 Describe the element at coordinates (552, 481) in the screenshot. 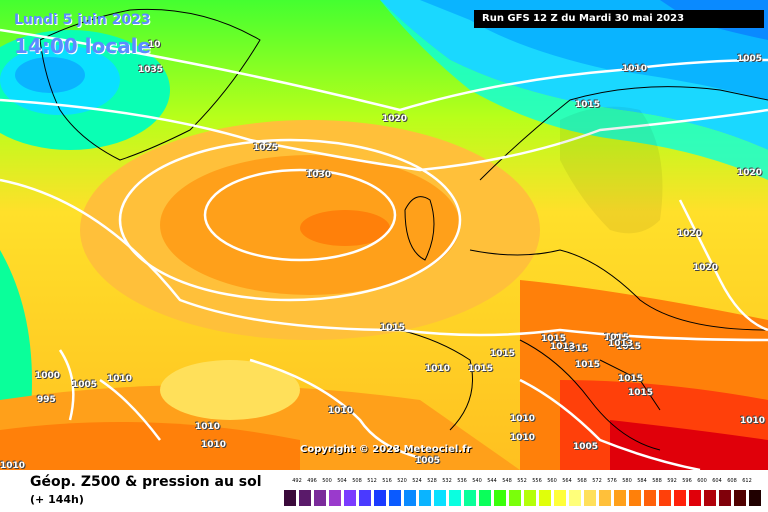

I see `legend-label: 560` at that location.